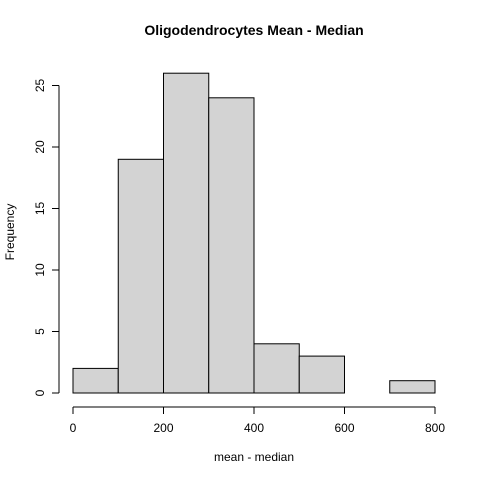  Describe the element at coordinates (40, 147) in the screenshot. I see `y-tick-label-4: 20` at that location.